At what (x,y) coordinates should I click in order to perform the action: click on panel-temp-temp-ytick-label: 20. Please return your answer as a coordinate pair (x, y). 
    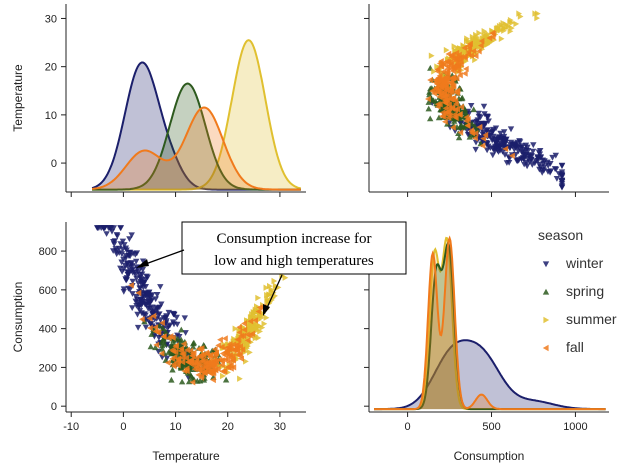
    Looking at the image, I should click on (51, 68).